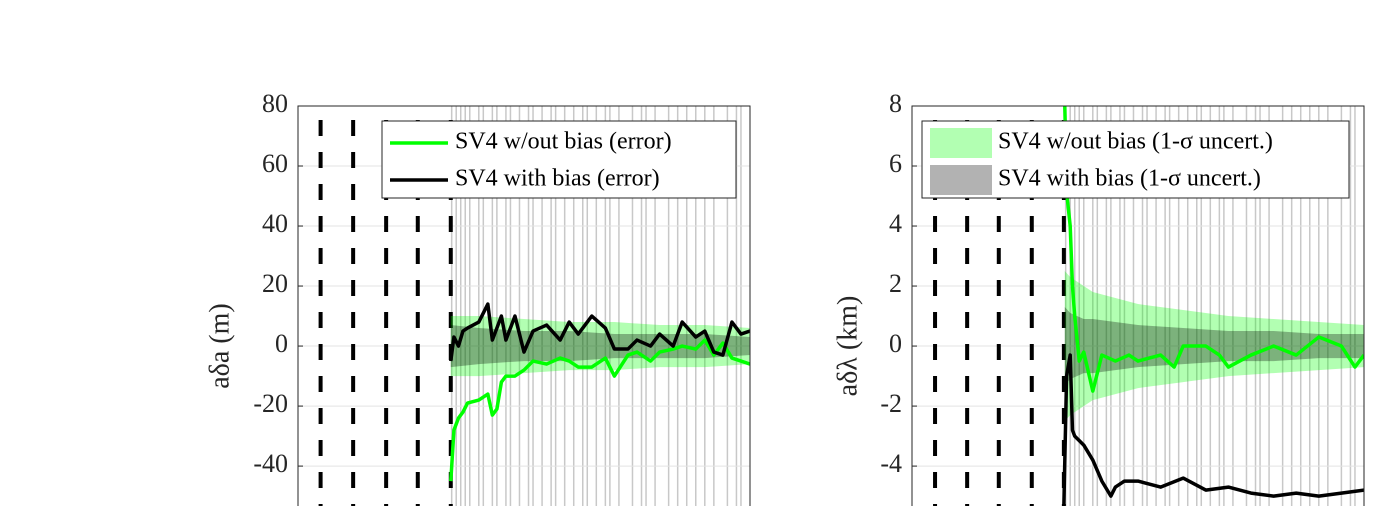  What do you see at coordinates (275, 103) in the screenshot?
I see `y-tick-label: 80` at bounding box center [275, 103].